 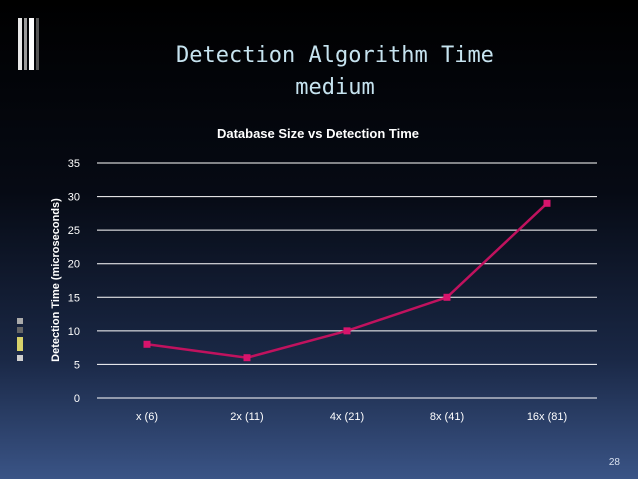 I want to click on x-tick-label: 8x (41), so click(x=447, y=417).